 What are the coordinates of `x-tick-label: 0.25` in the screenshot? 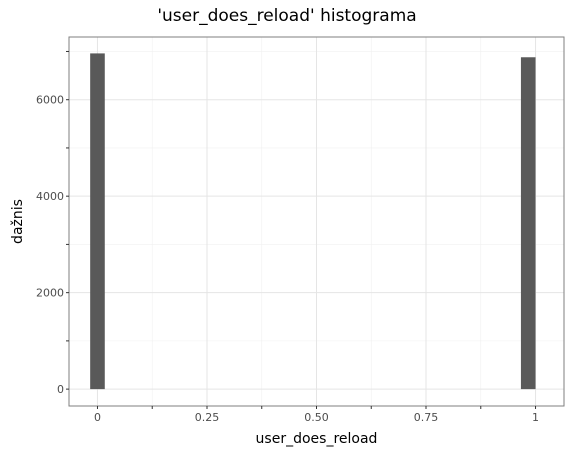 It's located at (207, 417).